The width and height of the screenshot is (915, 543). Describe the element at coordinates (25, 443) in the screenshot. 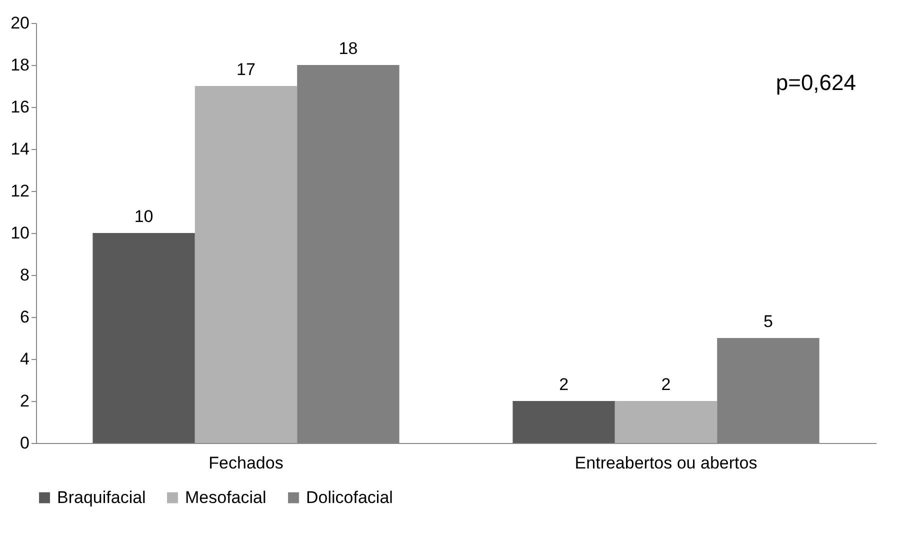

I see `y-tick-label: 0` at that location.